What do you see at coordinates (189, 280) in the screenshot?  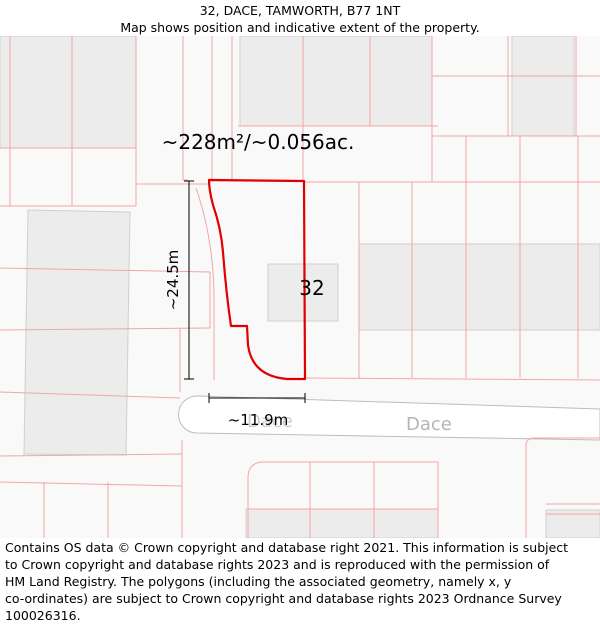 I see `height-measure` at bounding box center [189, 280].